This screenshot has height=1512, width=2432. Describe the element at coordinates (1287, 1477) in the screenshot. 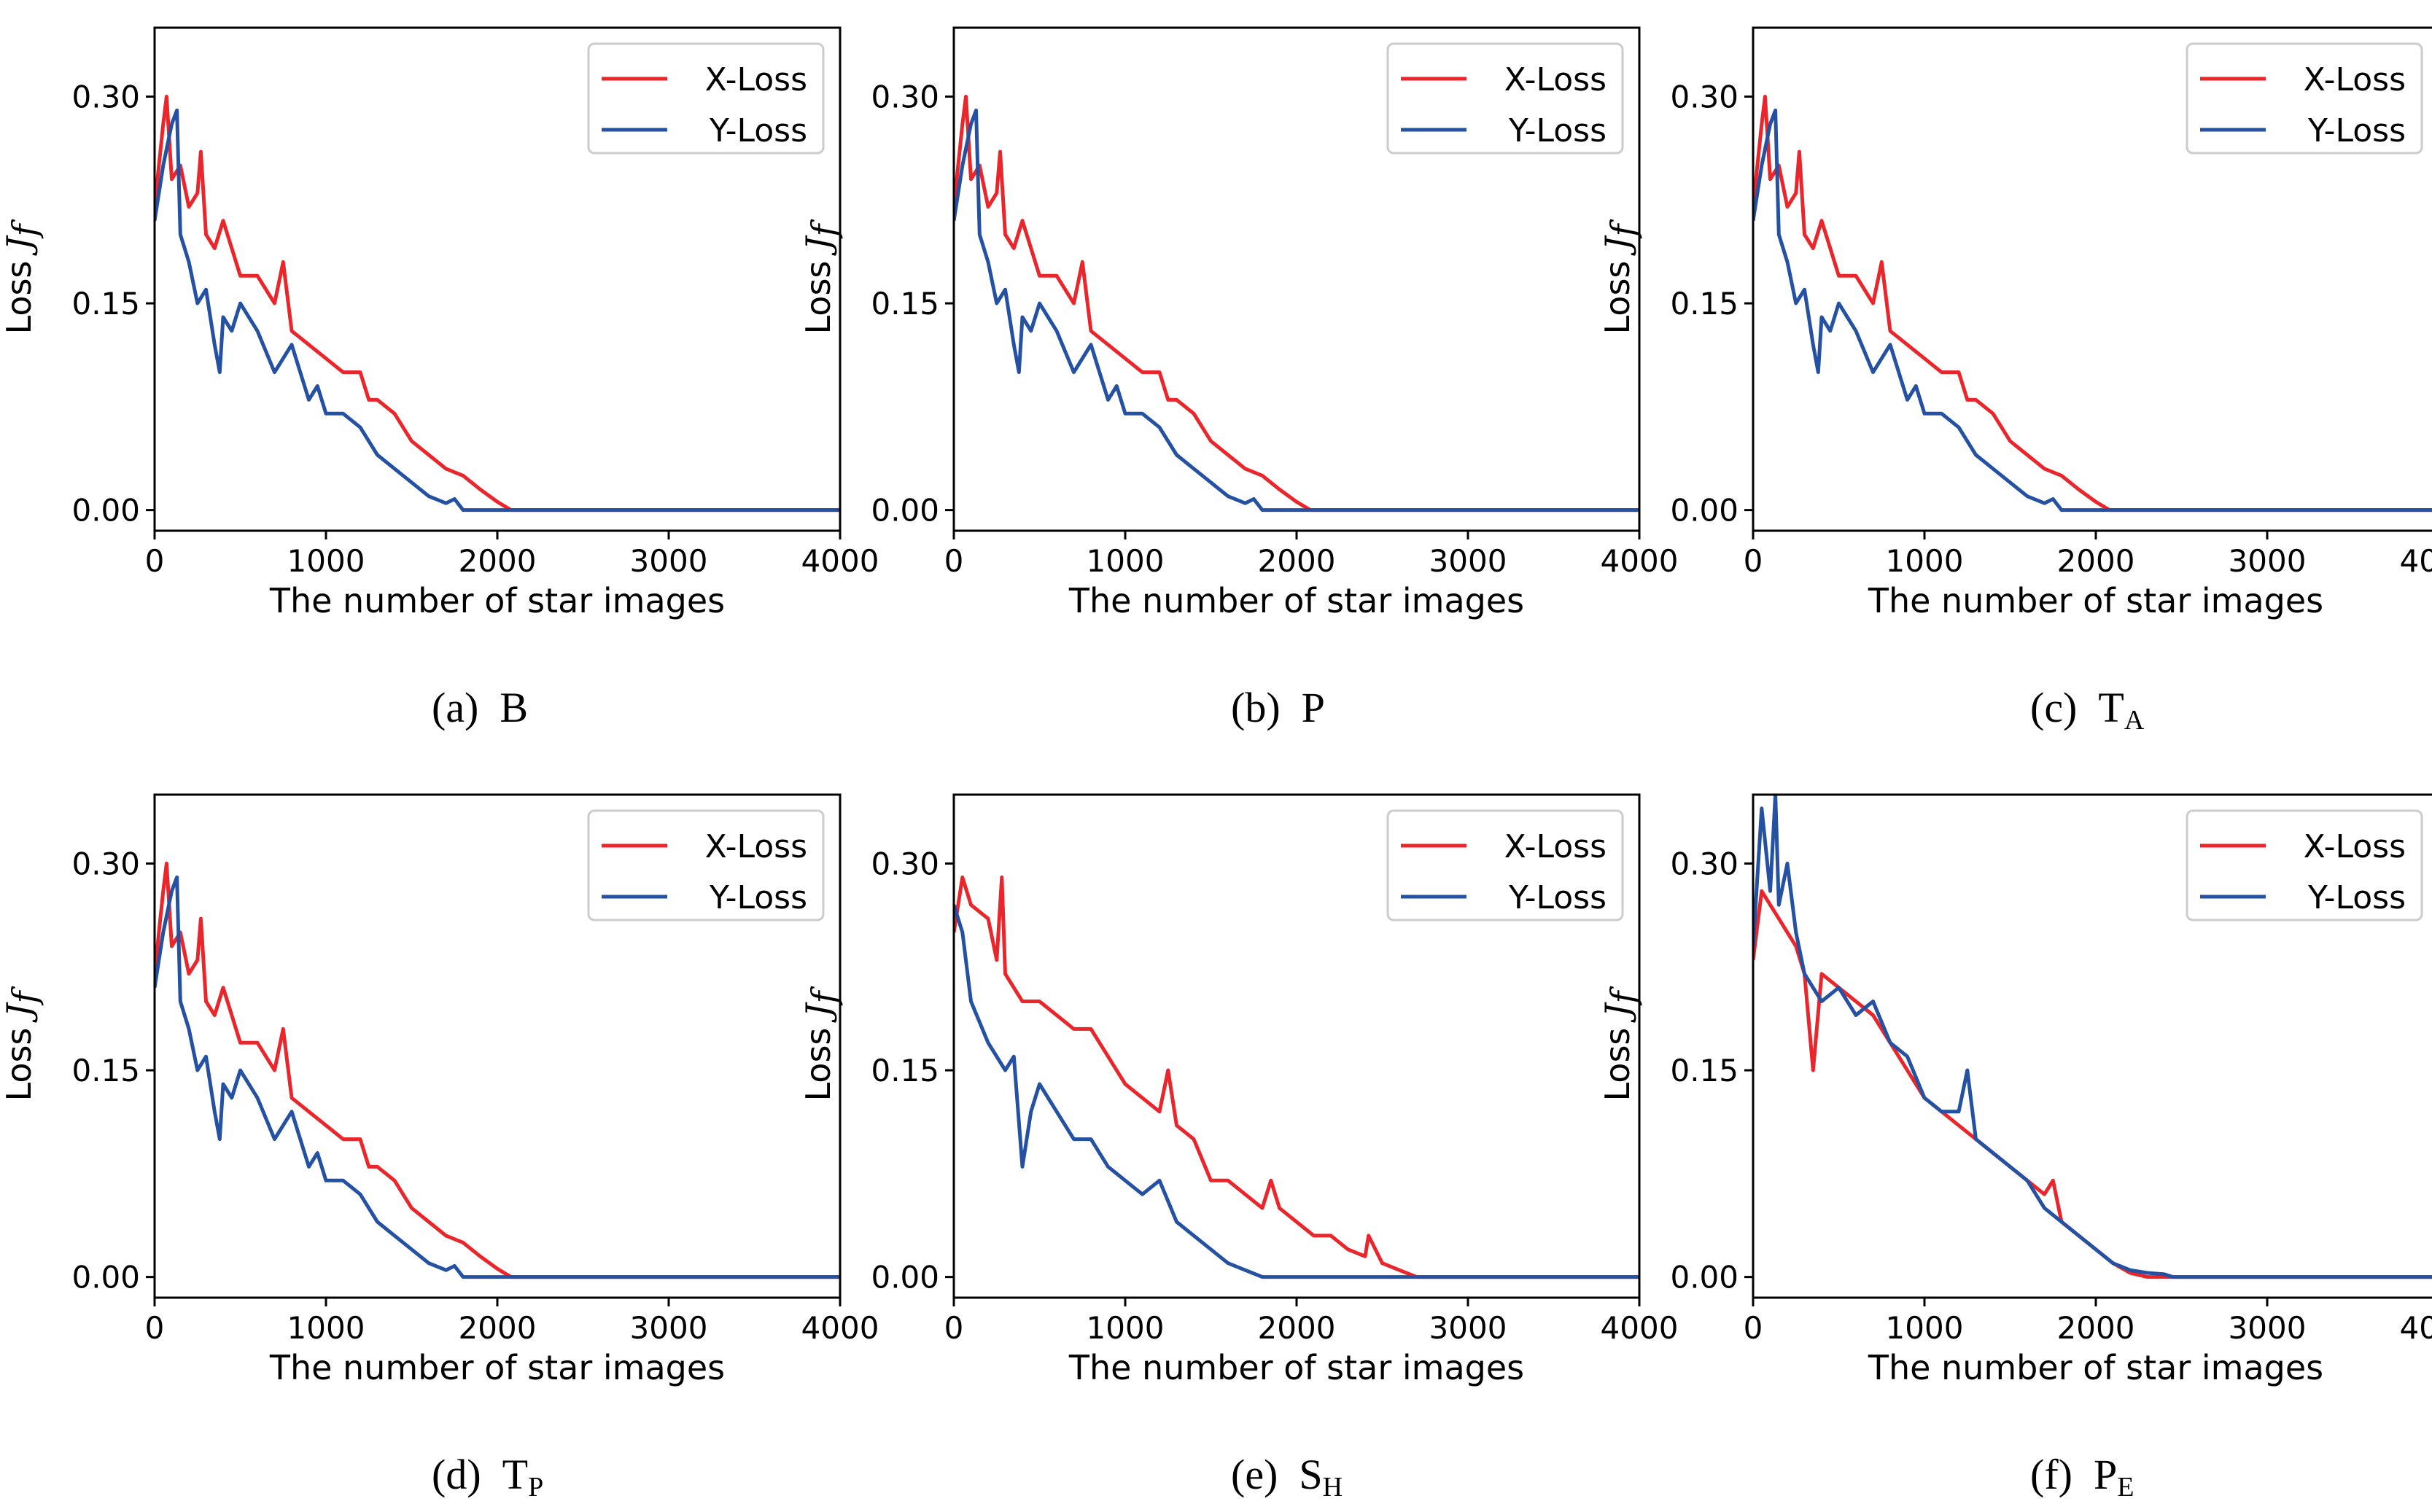

I see `panel-caption: (e) SH` at that location.